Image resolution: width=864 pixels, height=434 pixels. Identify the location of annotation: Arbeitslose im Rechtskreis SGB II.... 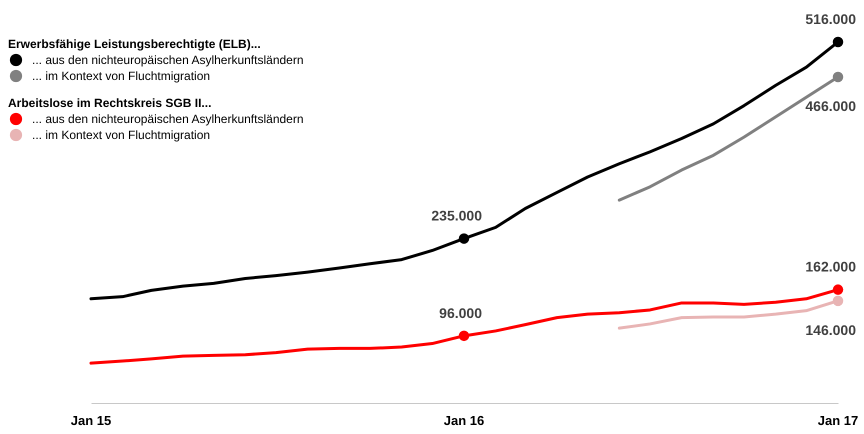
(110, 103).